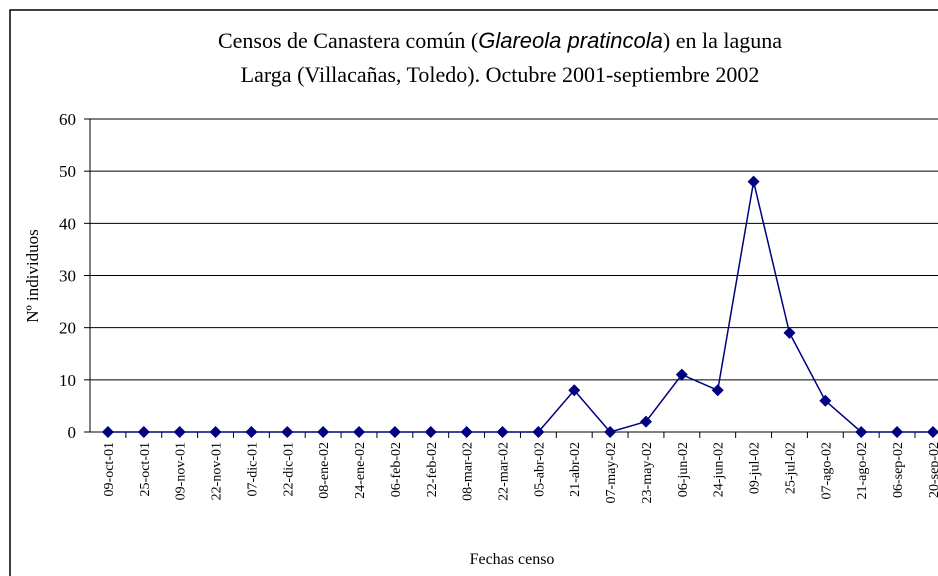 The width and height of the screenshot is (938, 576). What do you see at coordinates (468, 471) in the screenshot?
I see `x-tick-label: 08-mar-02` at bounding box center [468, 471].